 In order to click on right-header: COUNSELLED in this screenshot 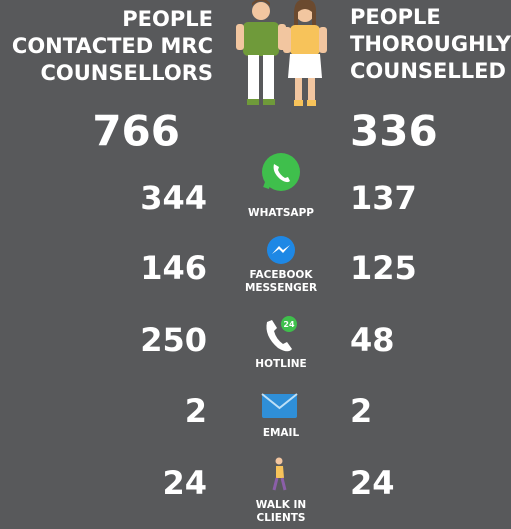, I will do `click(428, 71)`.